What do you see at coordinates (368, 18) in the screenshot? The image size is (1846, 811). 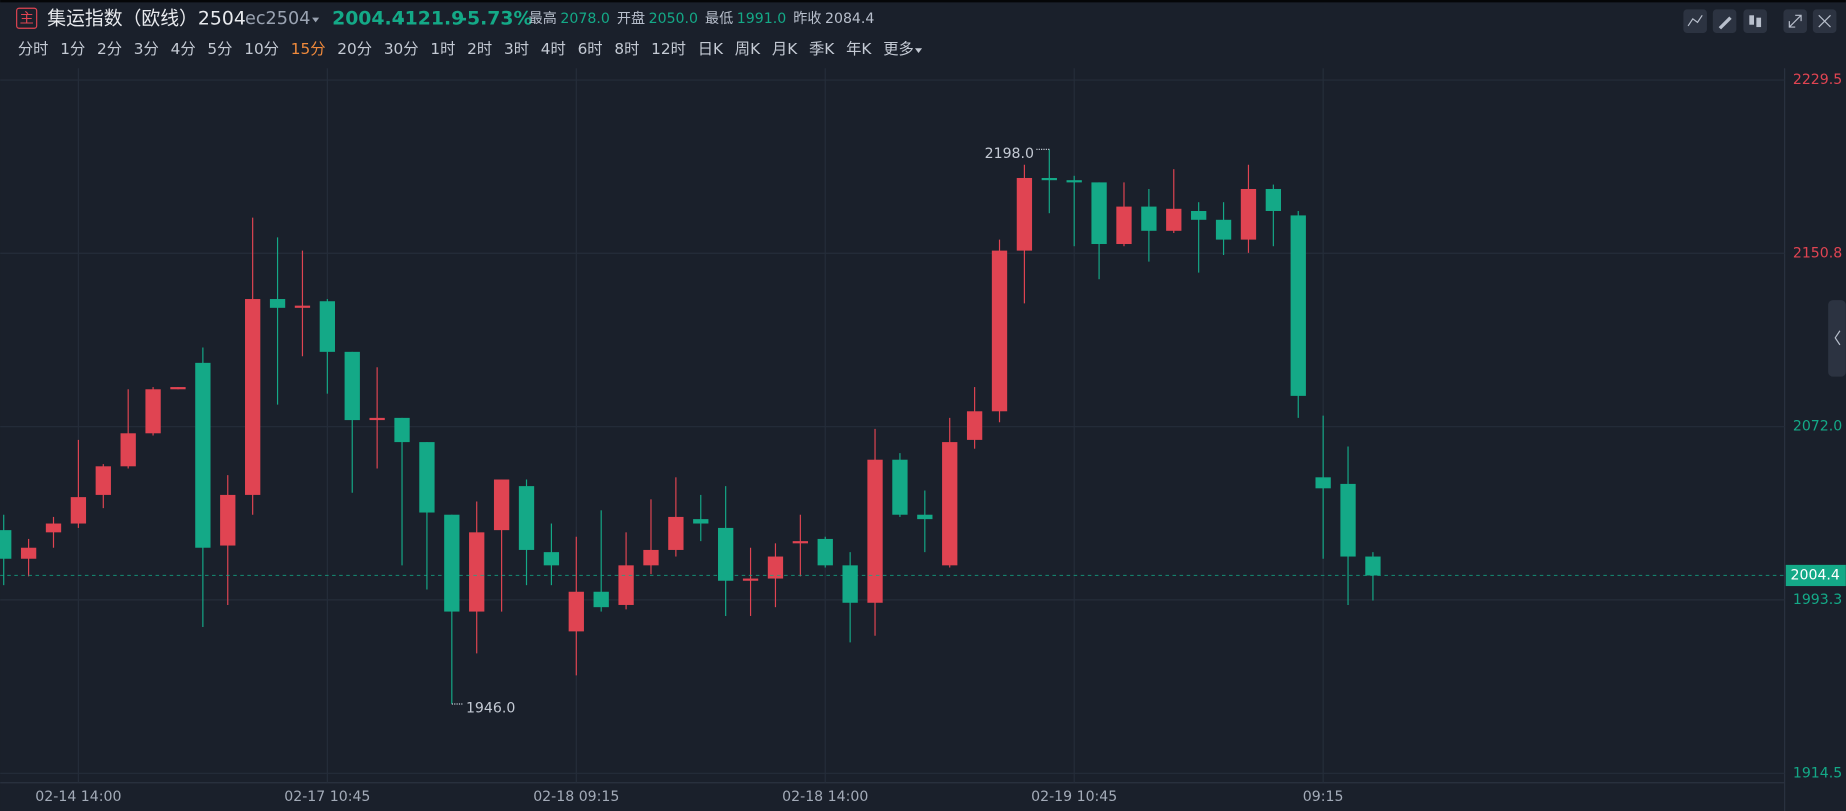 I see `price: 2004.4` at bounding box center [368, 18].